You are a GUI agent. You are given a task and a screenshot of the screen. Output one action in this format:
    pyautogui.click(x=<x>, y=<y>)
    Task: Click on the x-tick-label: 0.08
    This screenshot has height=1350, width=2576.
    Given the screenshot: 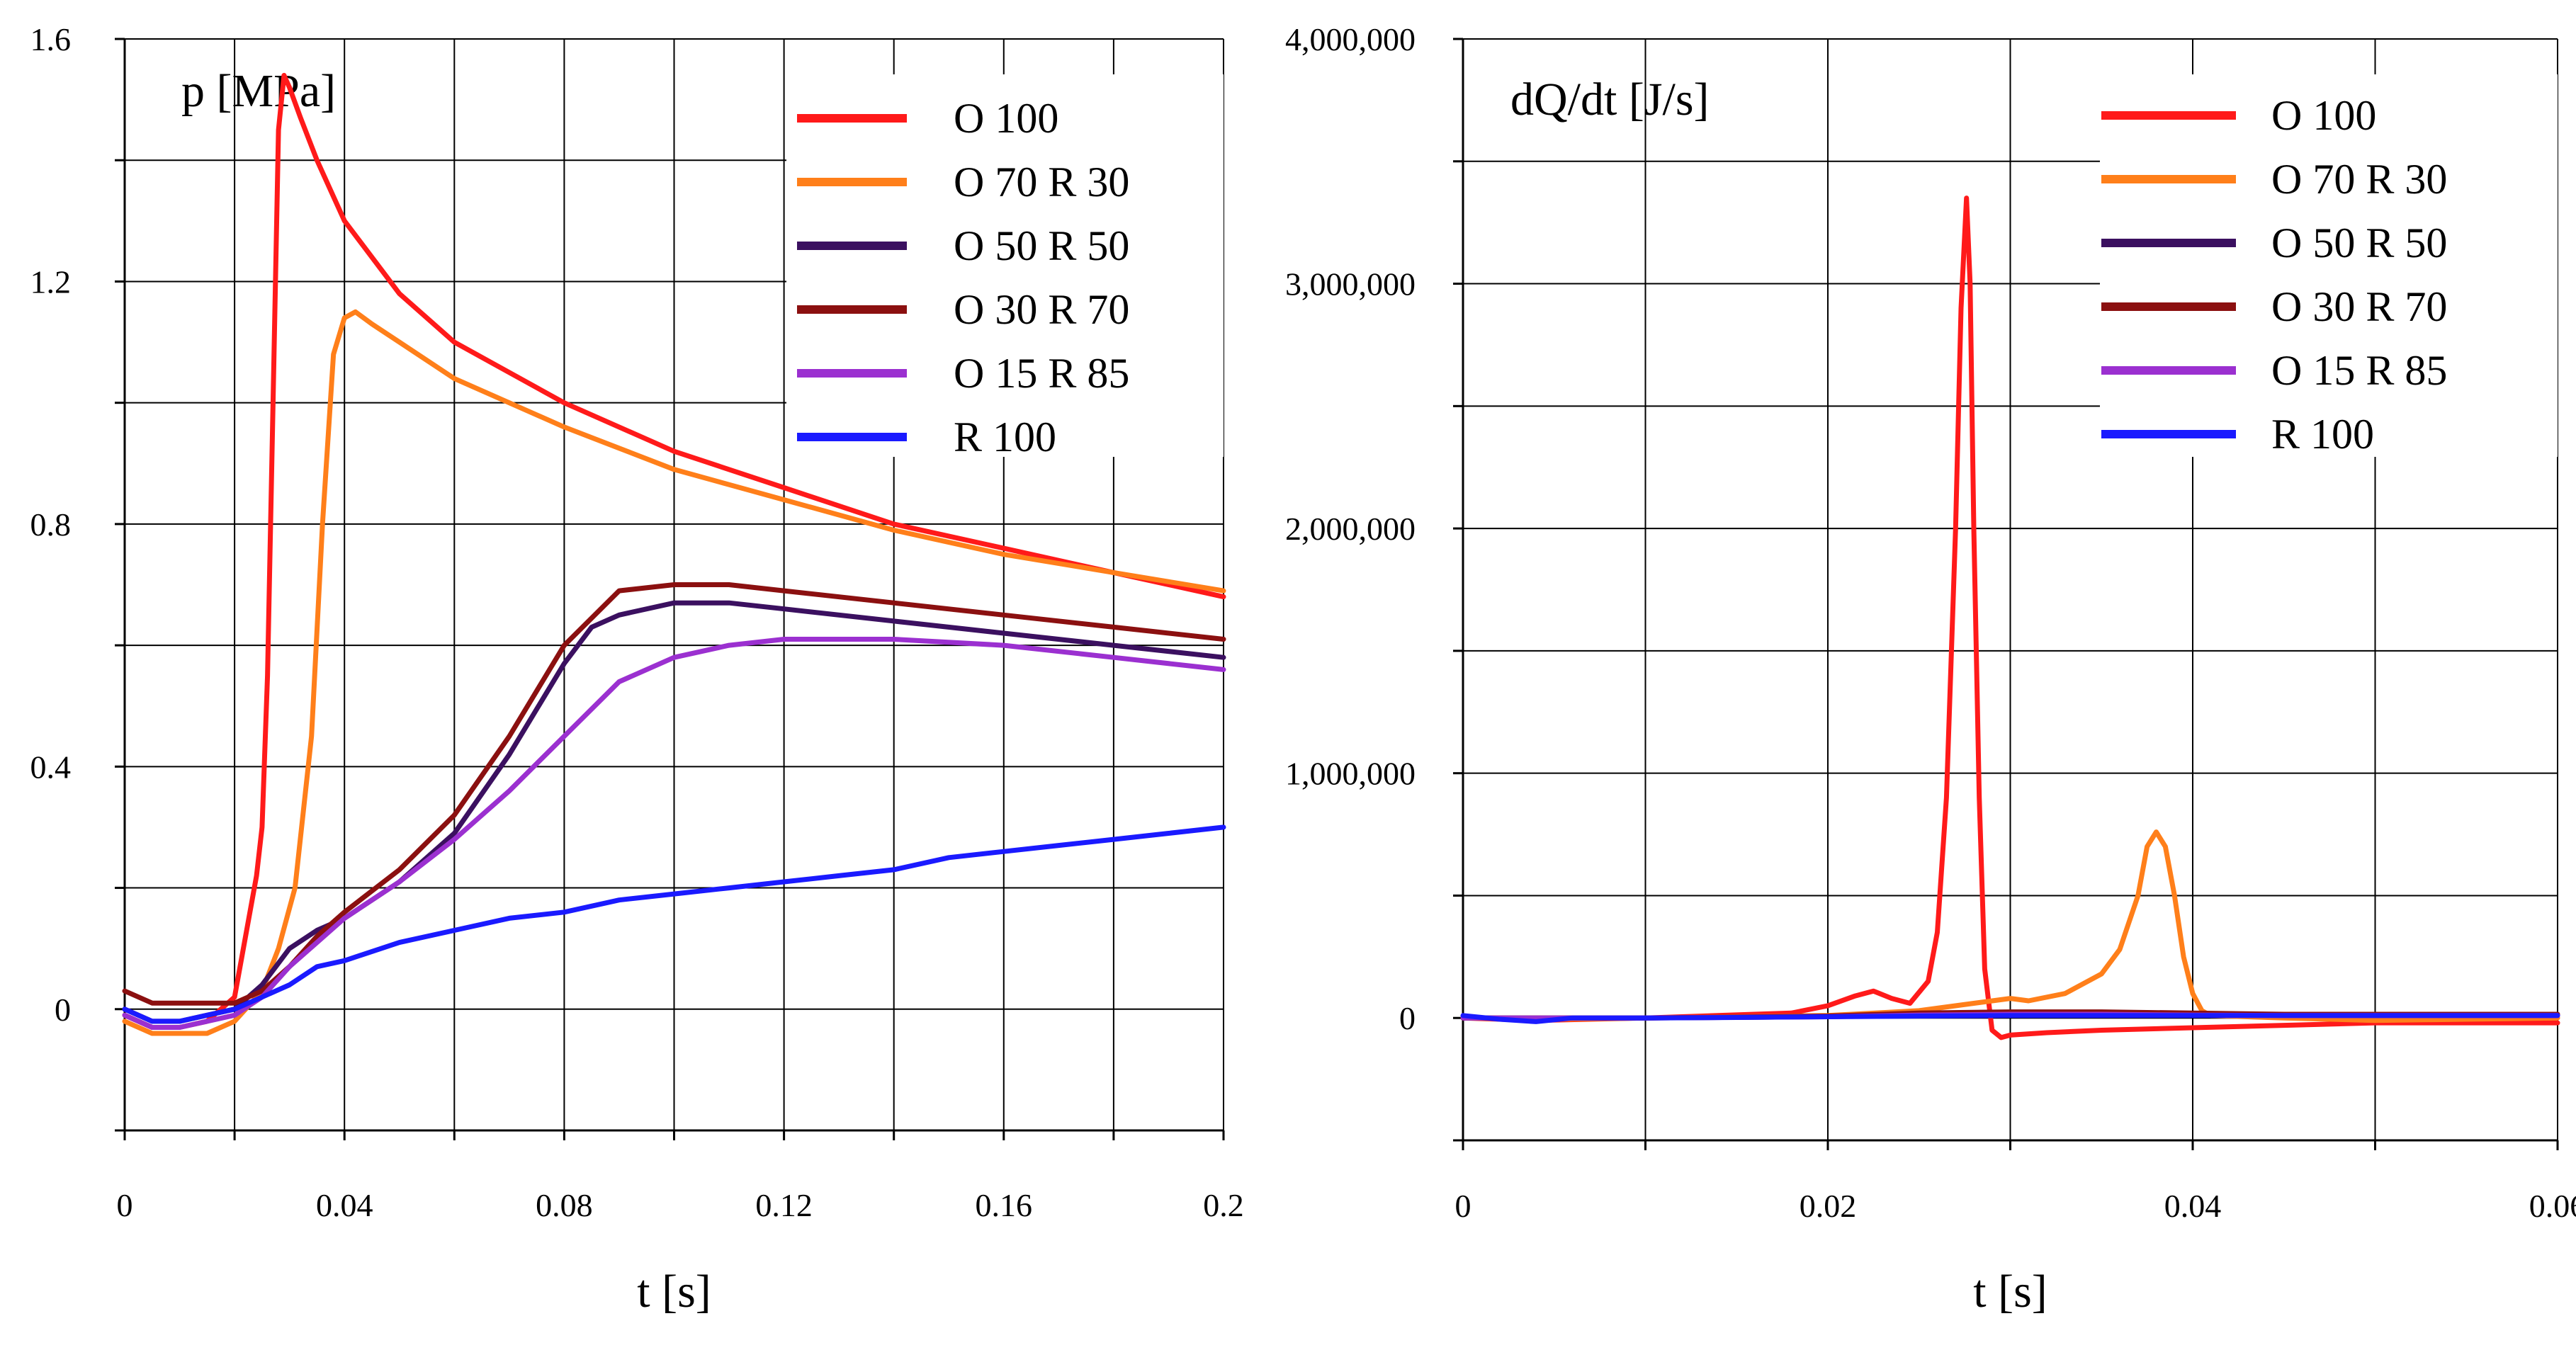 What is the action you would take?
    pyautogui.click(x=564, y=1205)
    